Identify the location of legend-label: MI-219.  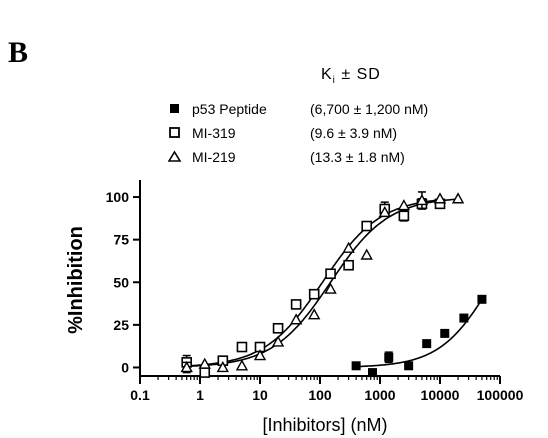
(214, 157).